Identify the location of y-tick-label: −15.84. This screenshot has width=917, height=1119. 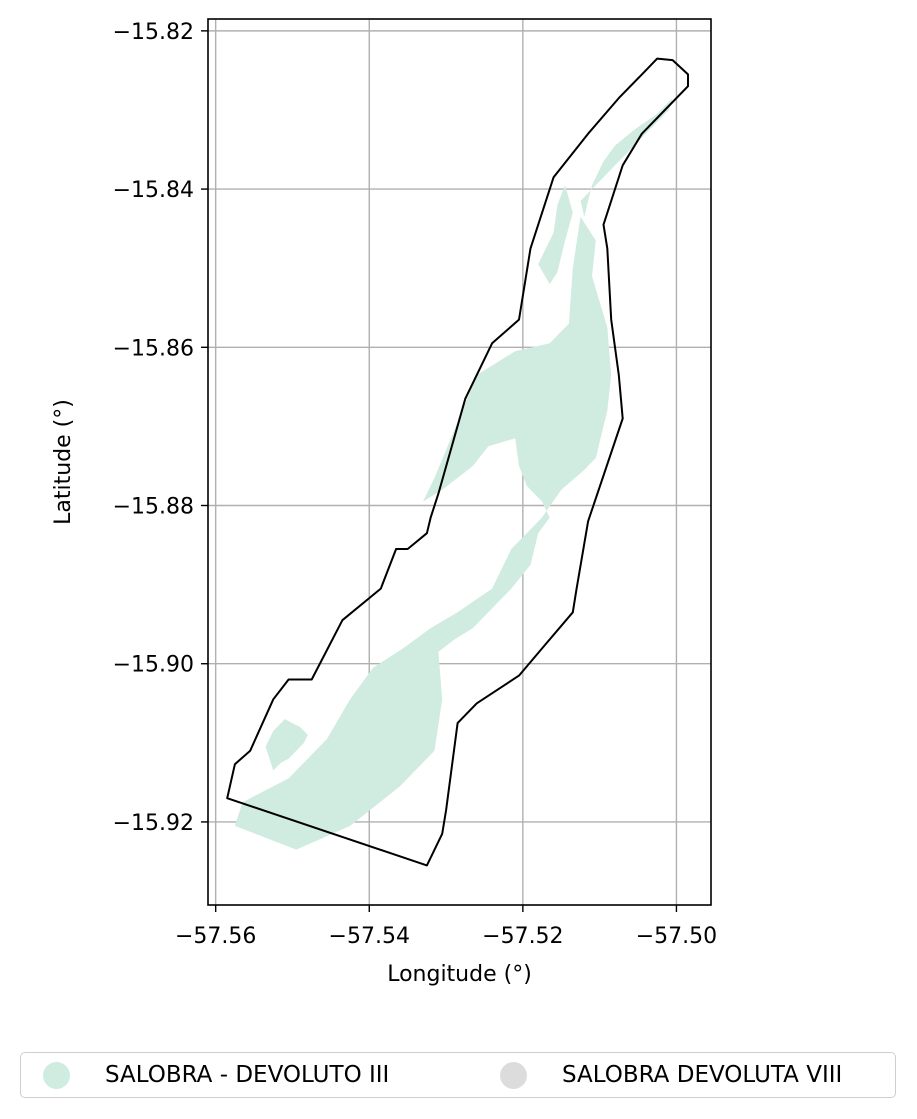
(153, 190).